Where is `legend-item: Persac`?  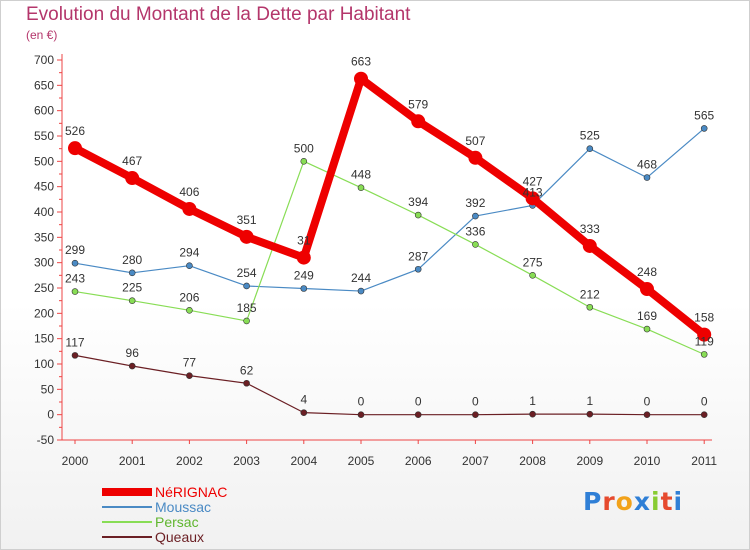
legend-item: Persac is located at coordinates (232, 522).